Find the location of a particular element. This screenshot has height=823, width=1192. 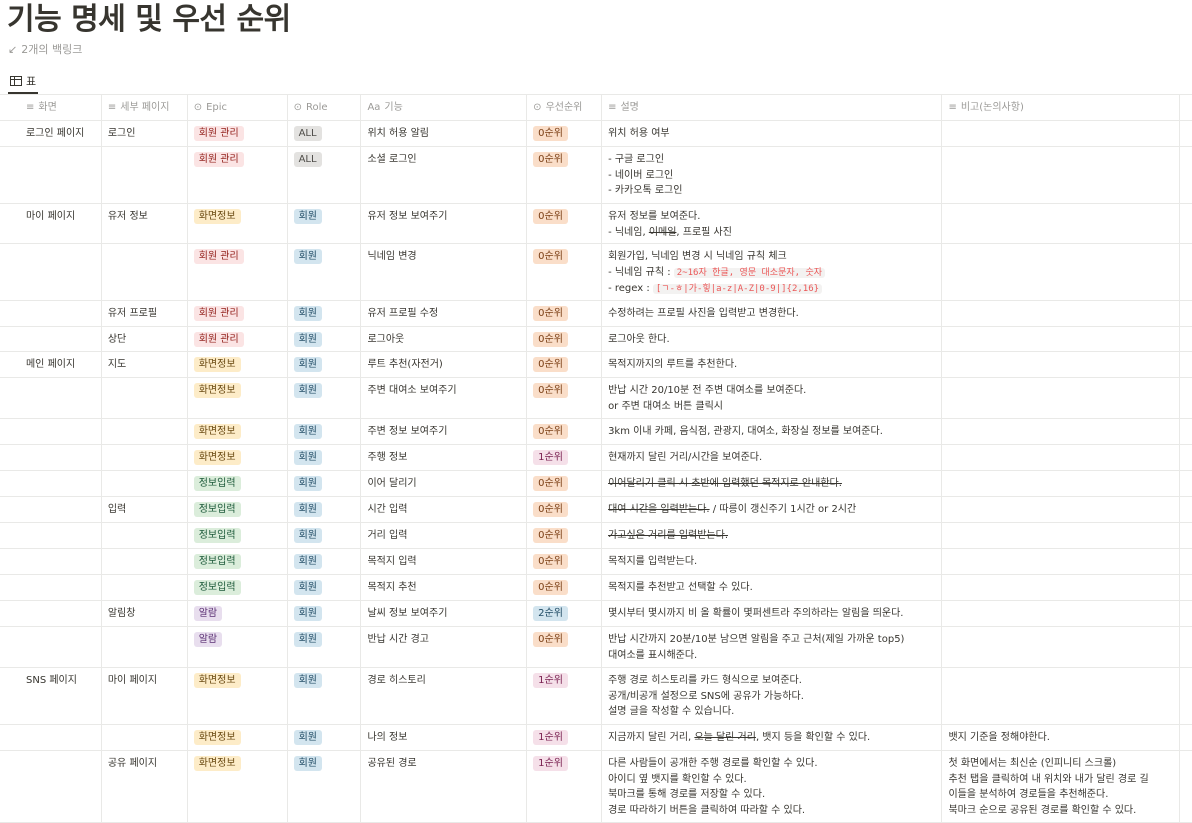

header-screen: ≡ 화면 is located at coordinates (61, 107).